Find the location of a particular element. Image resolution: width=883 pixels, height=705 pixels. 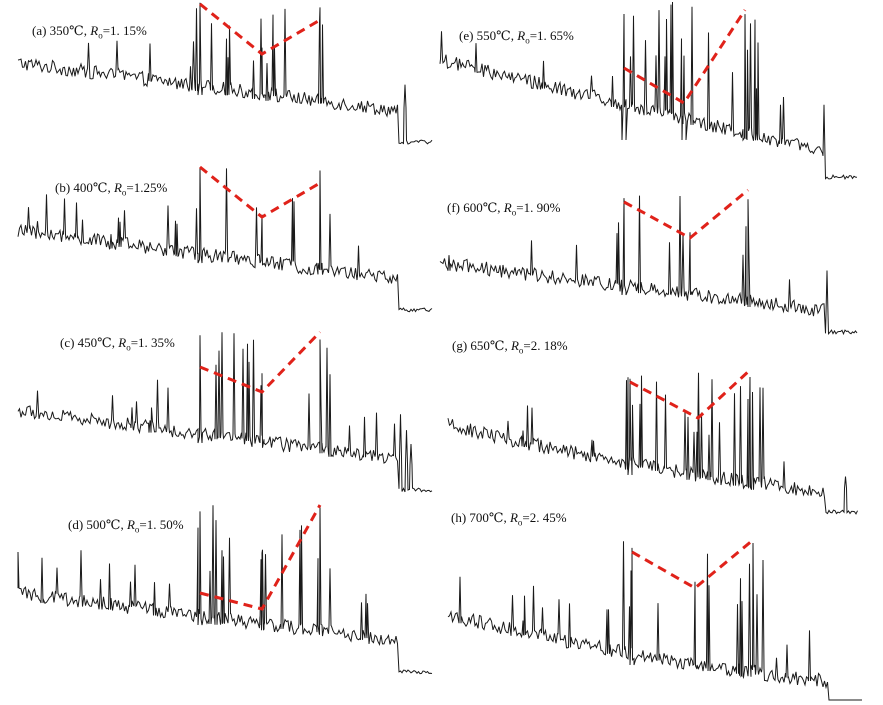

panel-label-c: (c) 450℃, Ro=1. 35% is located at coordinates (117, 344).